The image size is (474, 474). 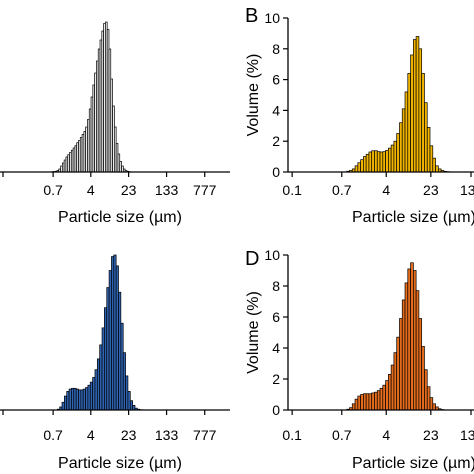 I want to click on y-tick-label: 4, so click(x=276, y=110).